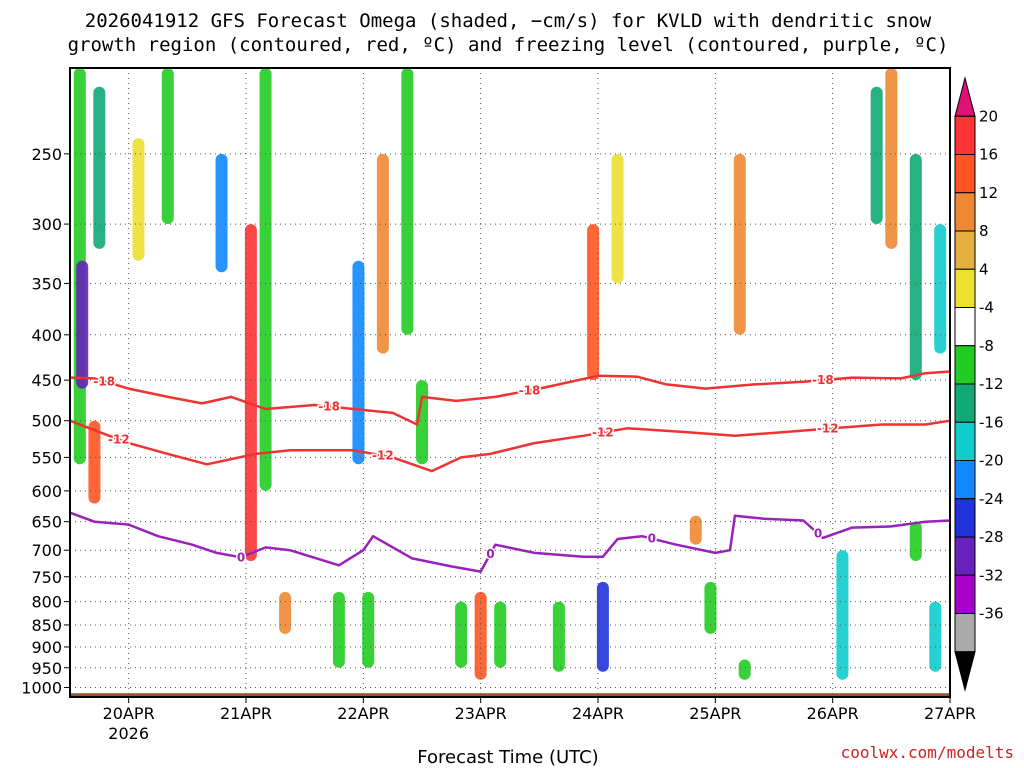 The height and width of the screenshot is (768, 1024). What do you see at coordinates (507, 757) in the screenshot?
I see `x-axis-title: Forecast Time (UTC)` at bounding box center [507, 757].